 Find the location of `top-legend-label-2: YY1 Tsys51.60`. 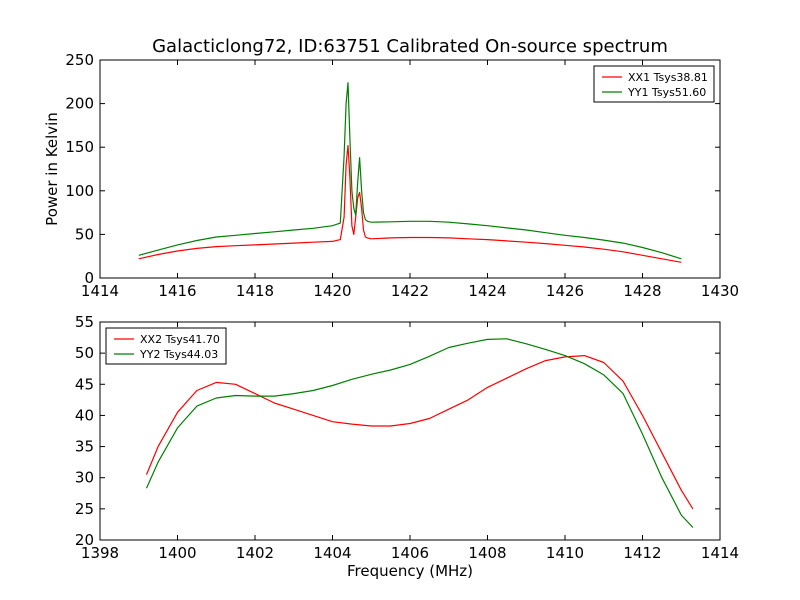

top-legend-label-2: YY1 Tsys51.60 is located at coordinates (666, 92).